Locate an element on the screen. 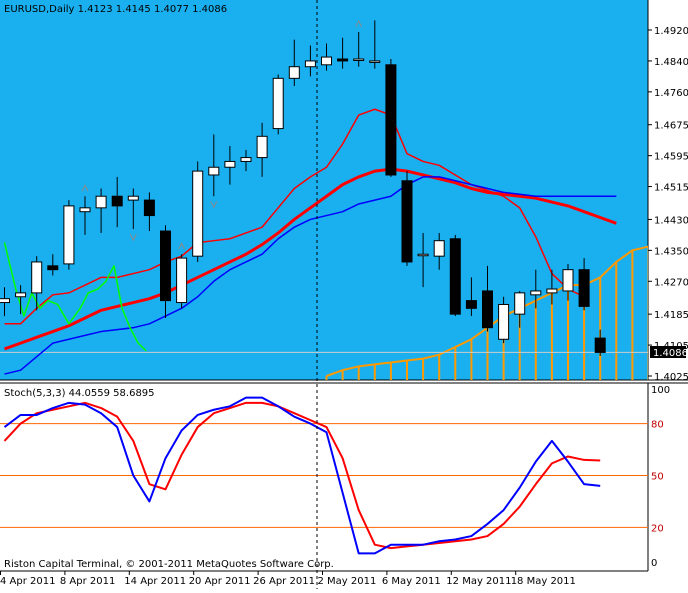 Image resolution: width=688 pixels, height=593 pixels. date-tick-label: 8 Apr 2011 is located at coordinates (87, 581).